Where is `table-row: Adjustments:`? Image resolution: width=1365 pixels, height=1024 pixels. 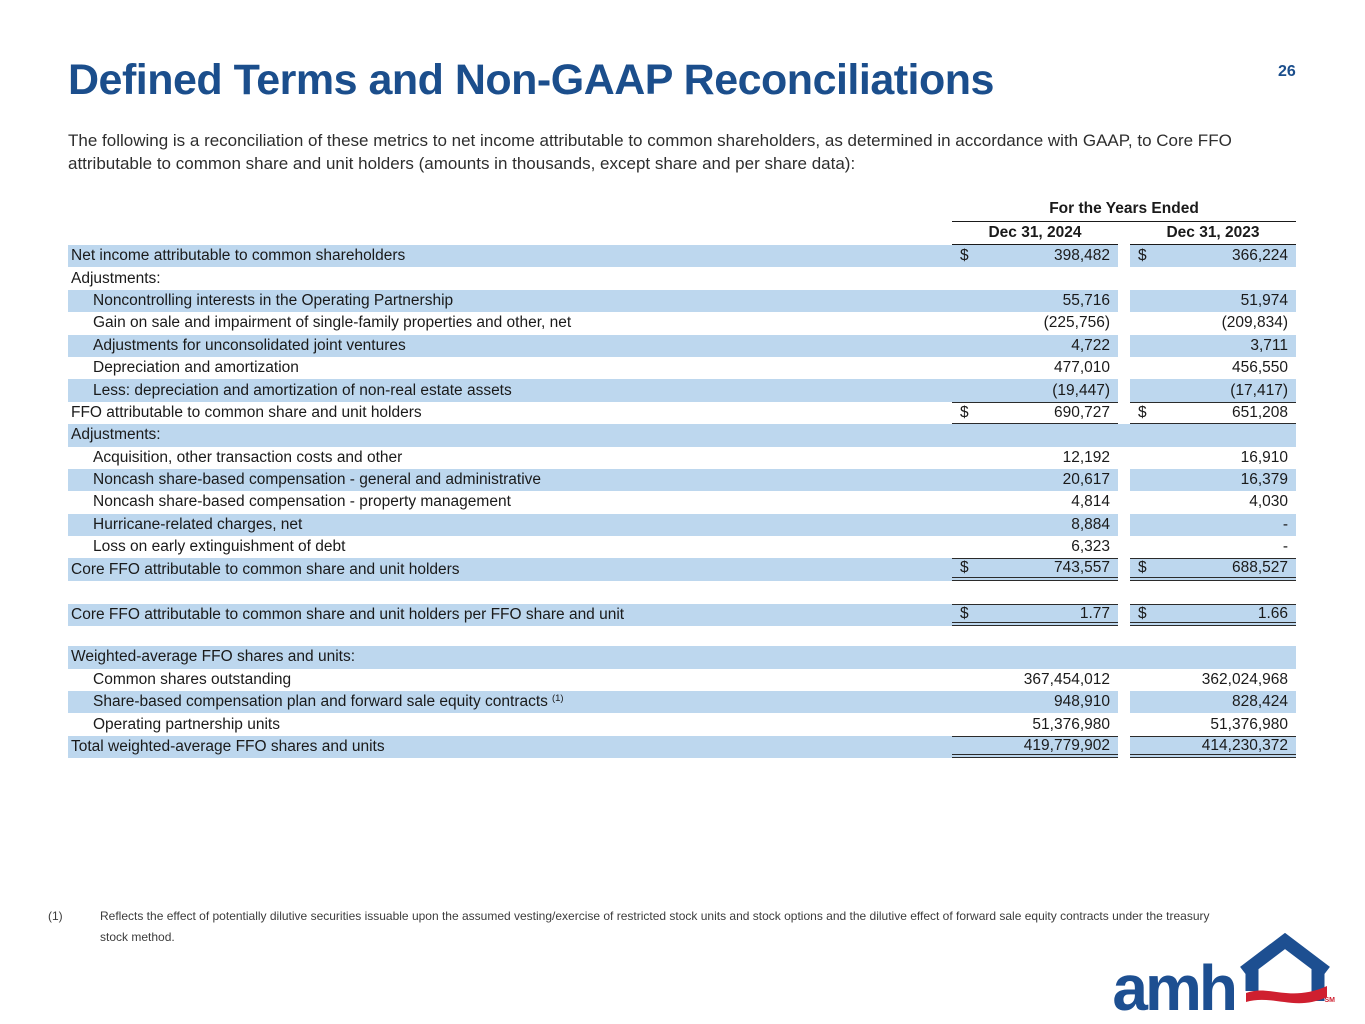 table-row: Adjustments: is located at coordinates (682, 435).